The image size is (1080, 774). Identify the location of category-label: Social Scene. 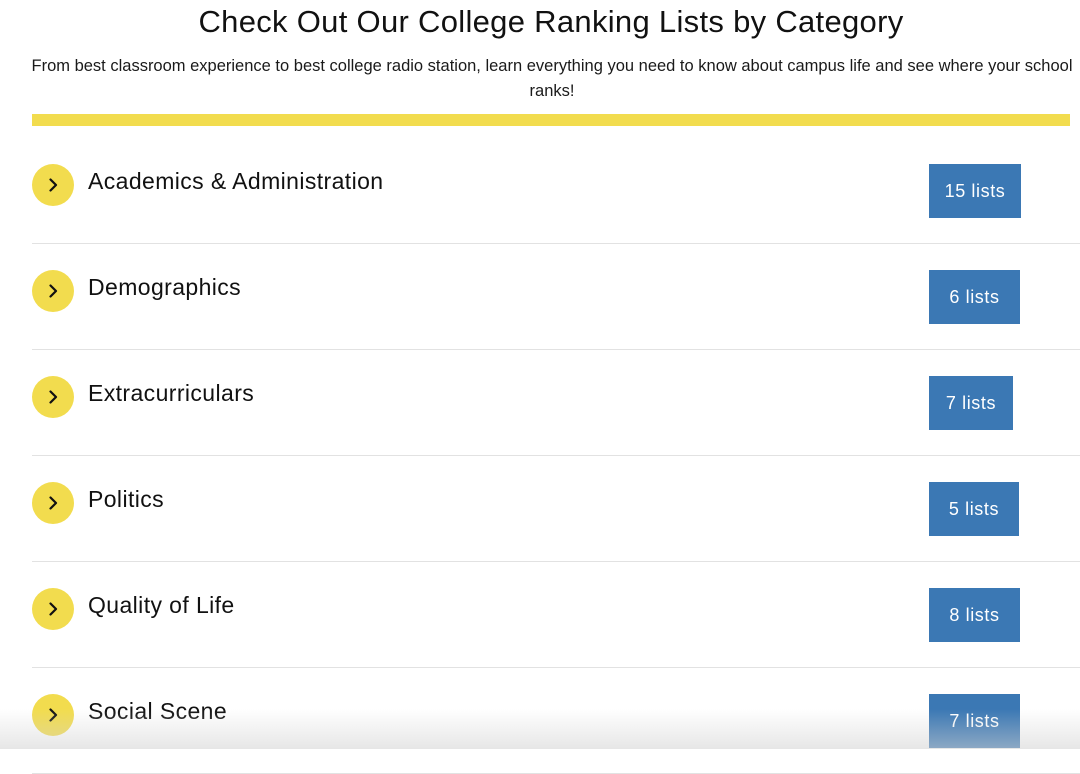
(158, 711).